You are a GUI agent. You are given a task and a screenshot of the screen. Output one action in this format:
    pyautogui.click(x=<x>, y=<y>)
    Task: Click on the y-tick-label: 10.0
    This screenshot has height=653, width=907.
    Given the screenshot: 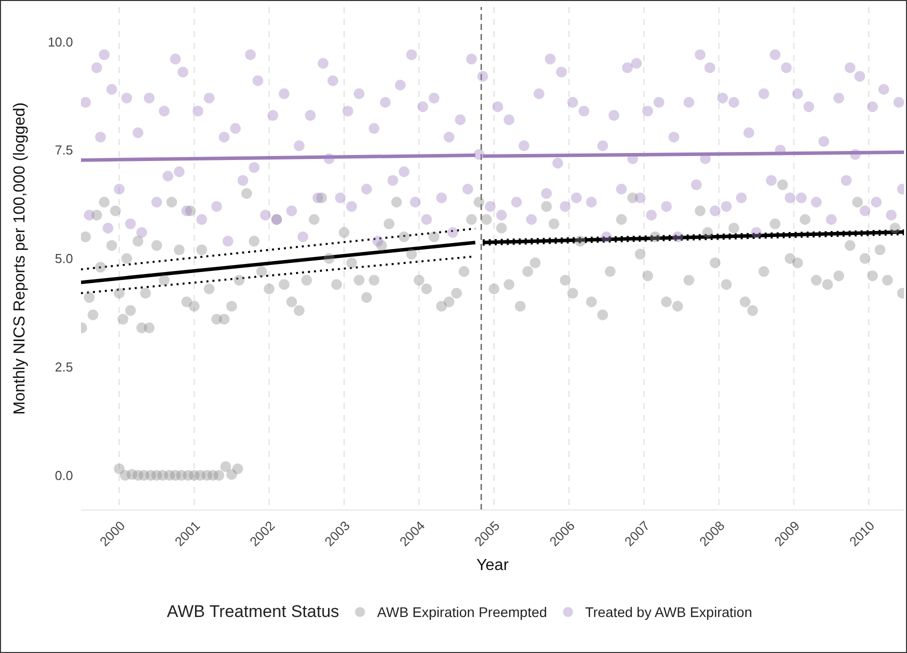 What is the action you would take?
    pyautogui.click(x=60, y=42)
    